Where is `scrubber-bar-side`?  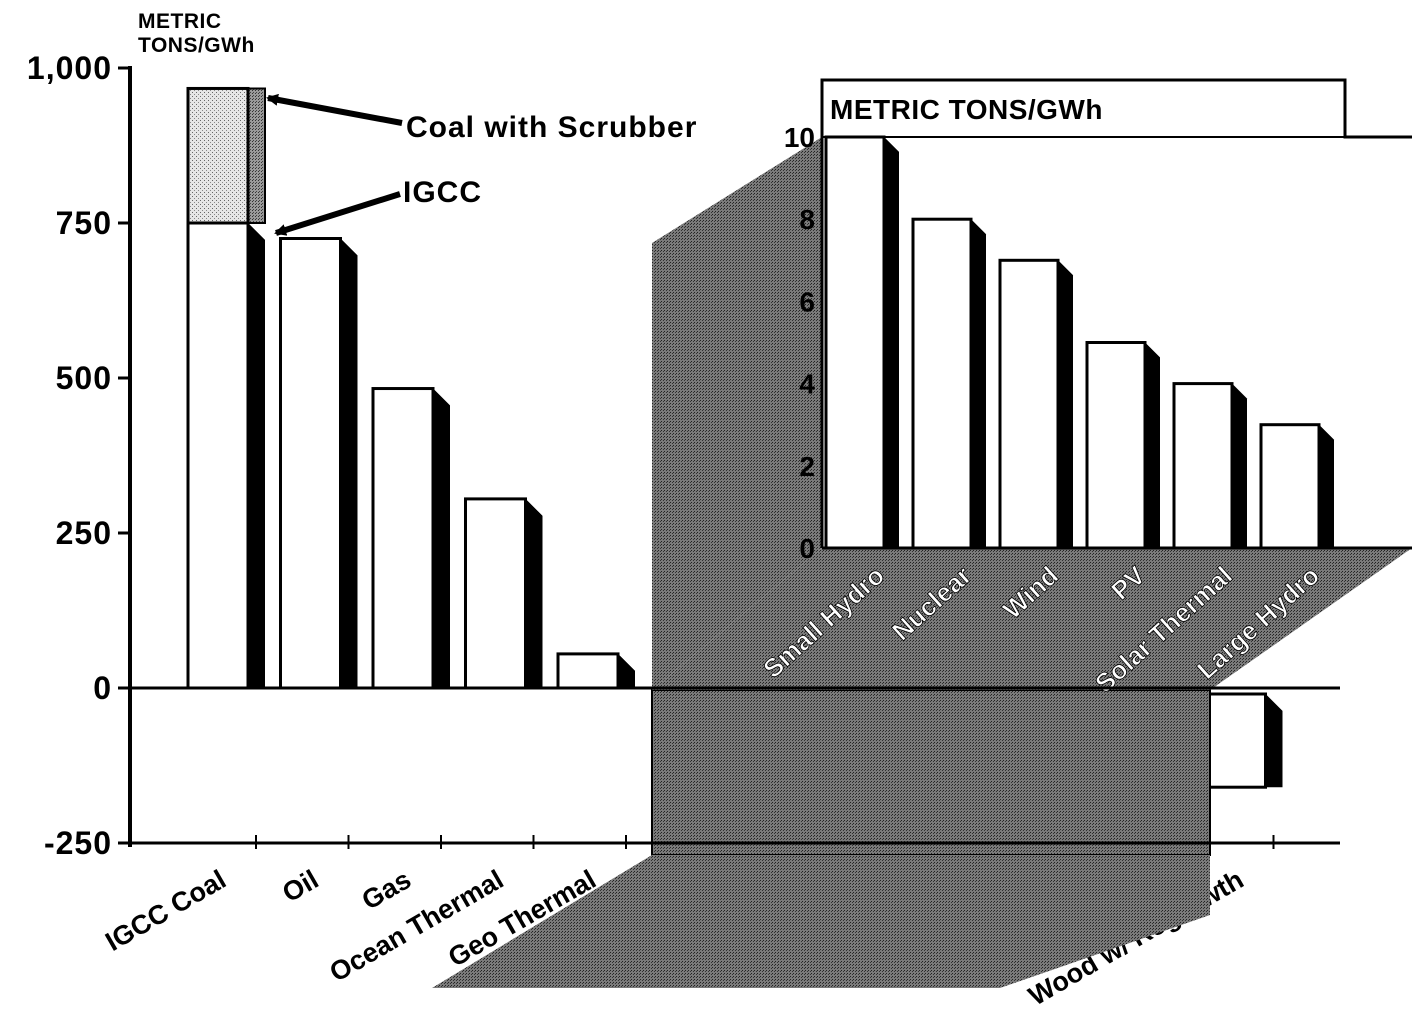 scrubber-bar-side is located at coordinates (256, 155).